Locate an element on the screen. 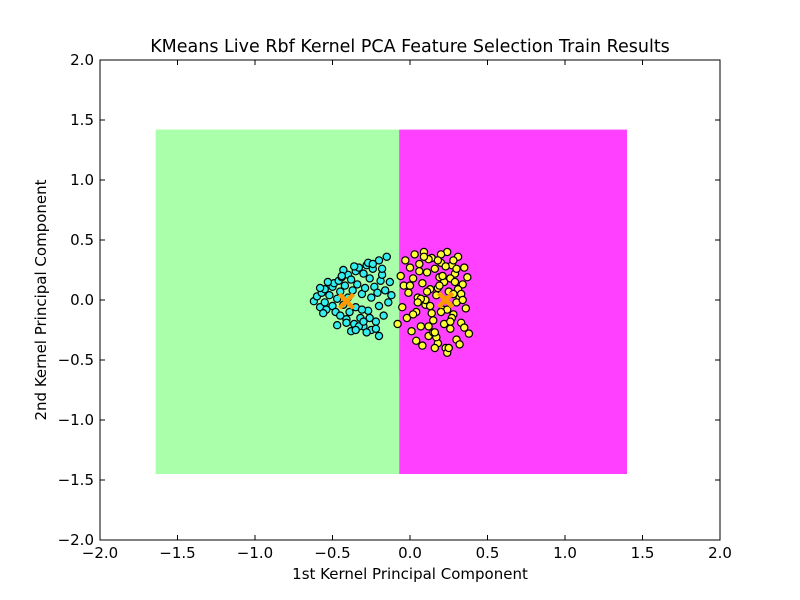  scatter-points is located at coordinates (391, 302).